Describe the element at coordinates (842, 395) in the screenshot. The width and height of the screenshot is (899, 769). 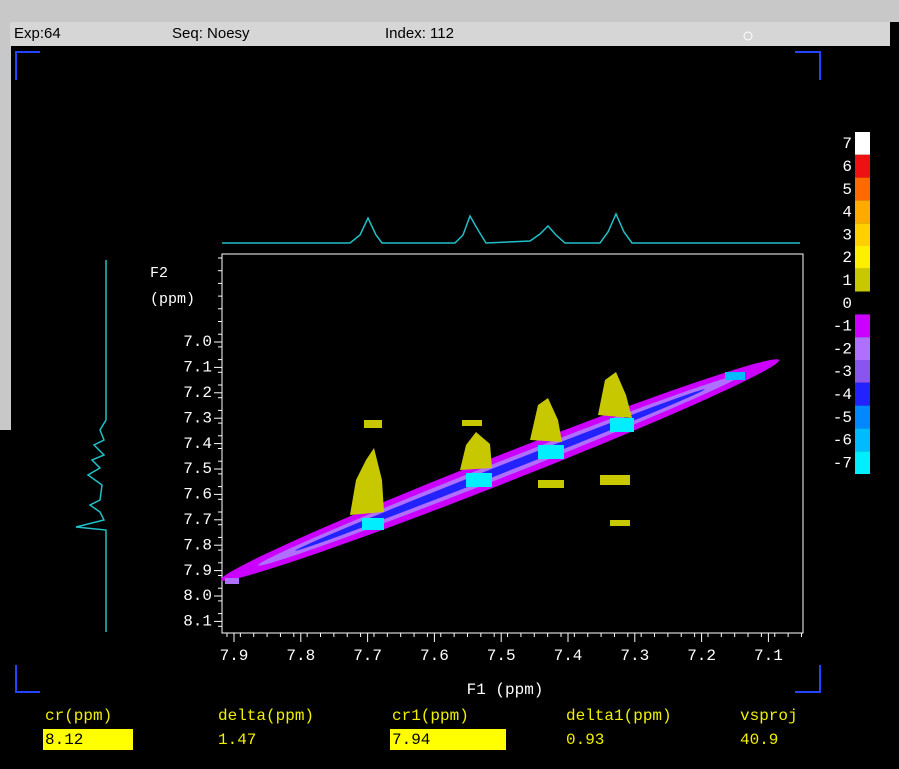
I see `color-scale-label: -4` at that location.